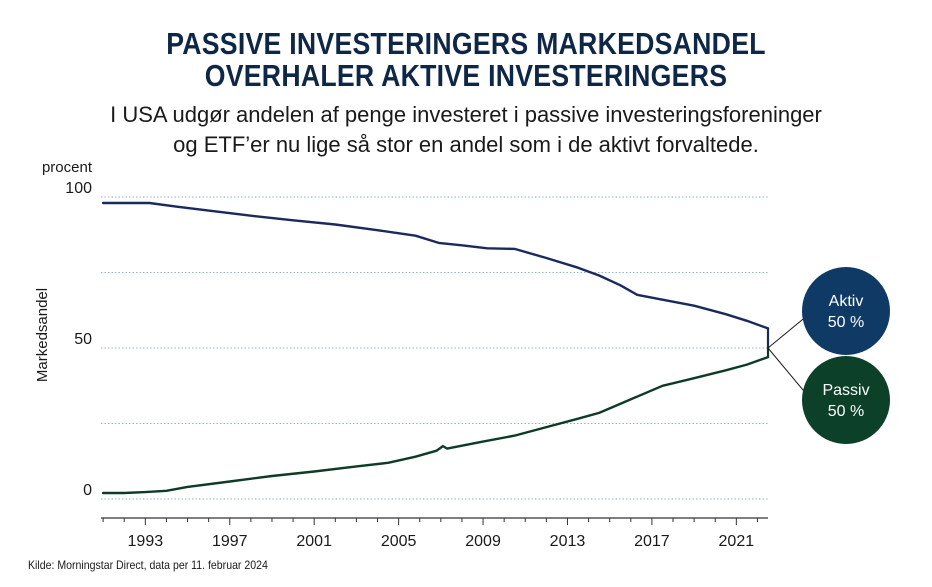 The image size is (932, 587). I want to click on y-tick-label: 50, so click(83, 339).